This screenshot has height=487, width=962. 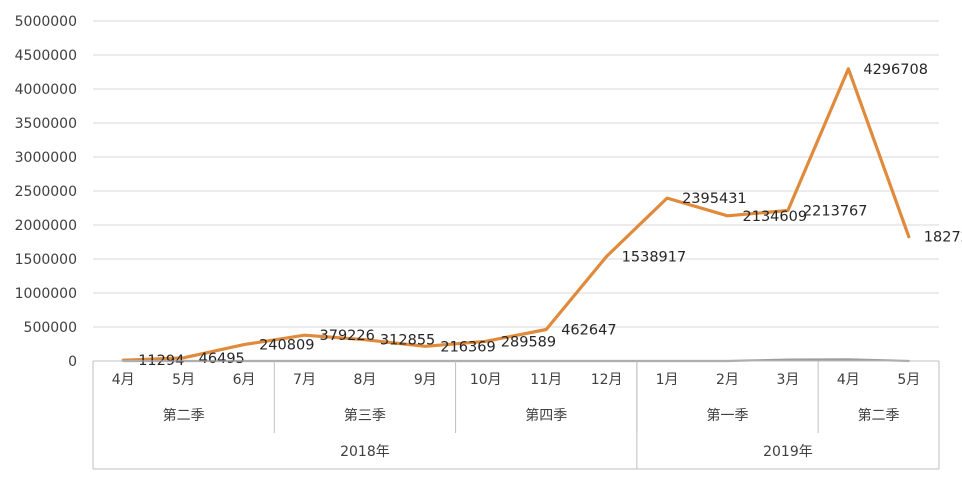 What do you see at coordinates (46, 158) in the screenshot?
I see `y-tick-label: 3000000` at bounding box center [46, 158].